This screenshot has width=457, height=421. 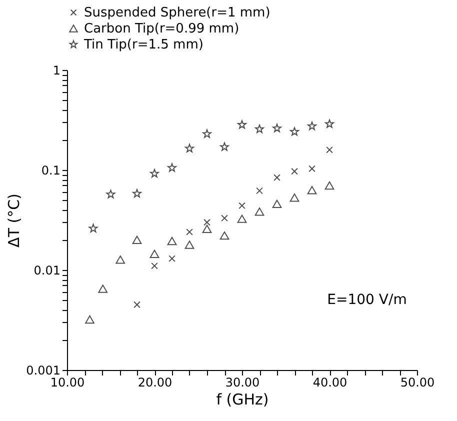 I want to click on legend-label: Tin Tip(r=1.5 mm), so click(x=143, y=45).